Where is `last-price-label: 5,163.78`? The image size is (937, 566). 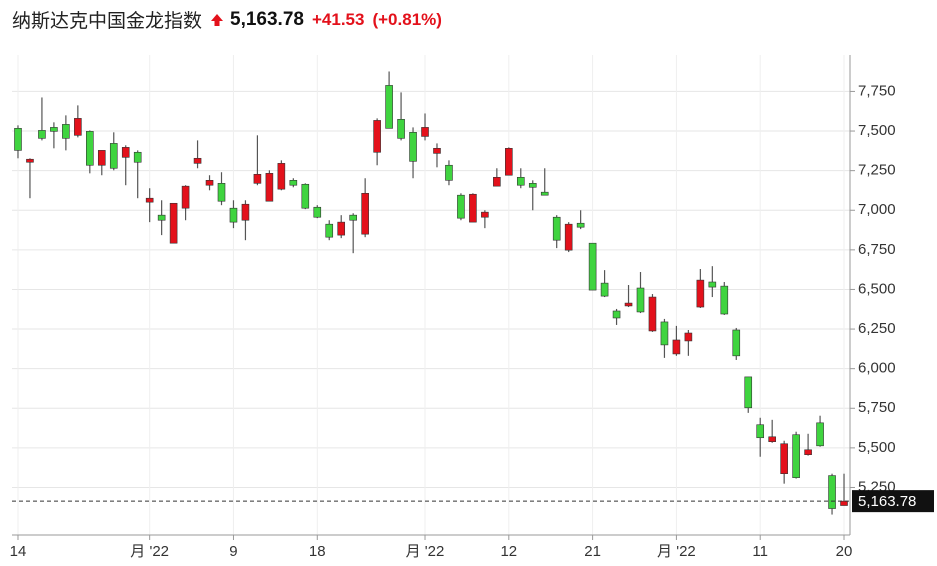
last-price-label: 5,163.78 is located at coordinates (887, 501).